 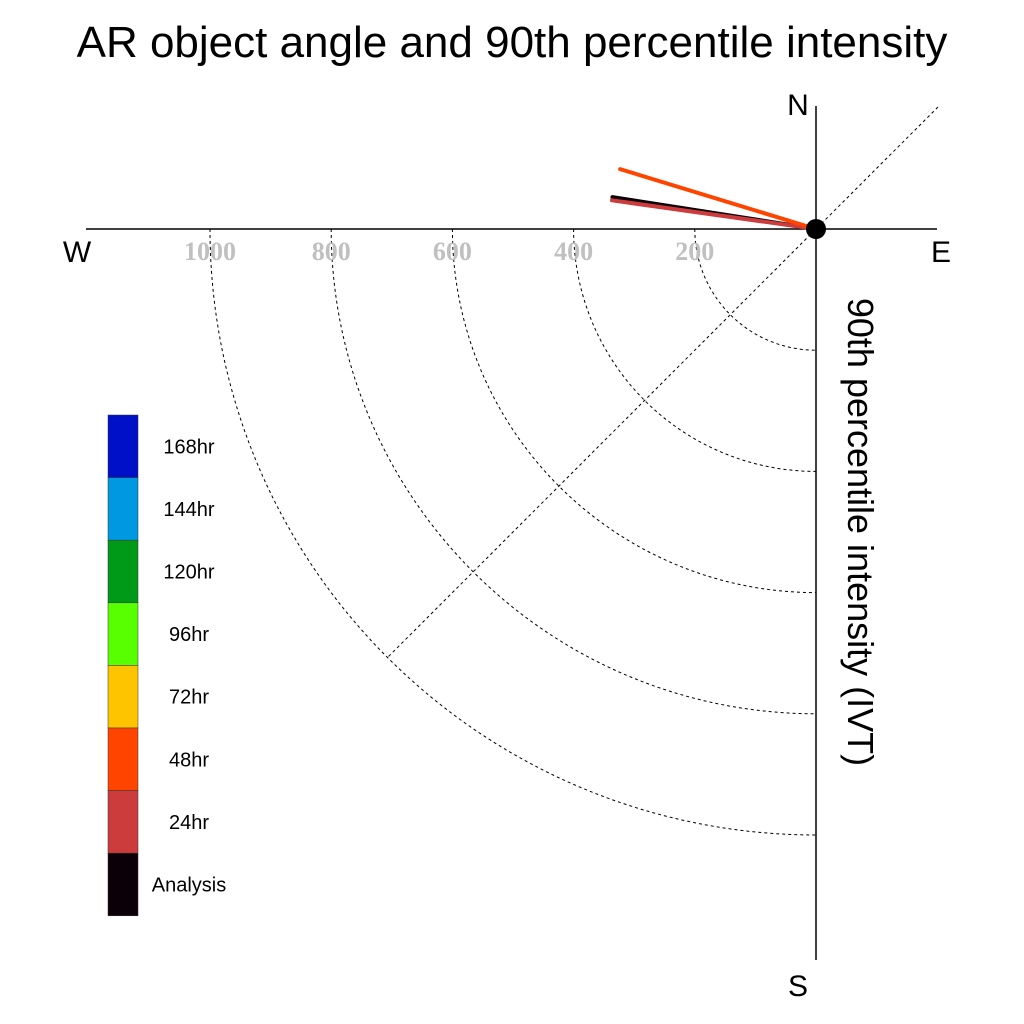 I want to click on legend-label-72hr: 72hr, so click(x=189, y=698).